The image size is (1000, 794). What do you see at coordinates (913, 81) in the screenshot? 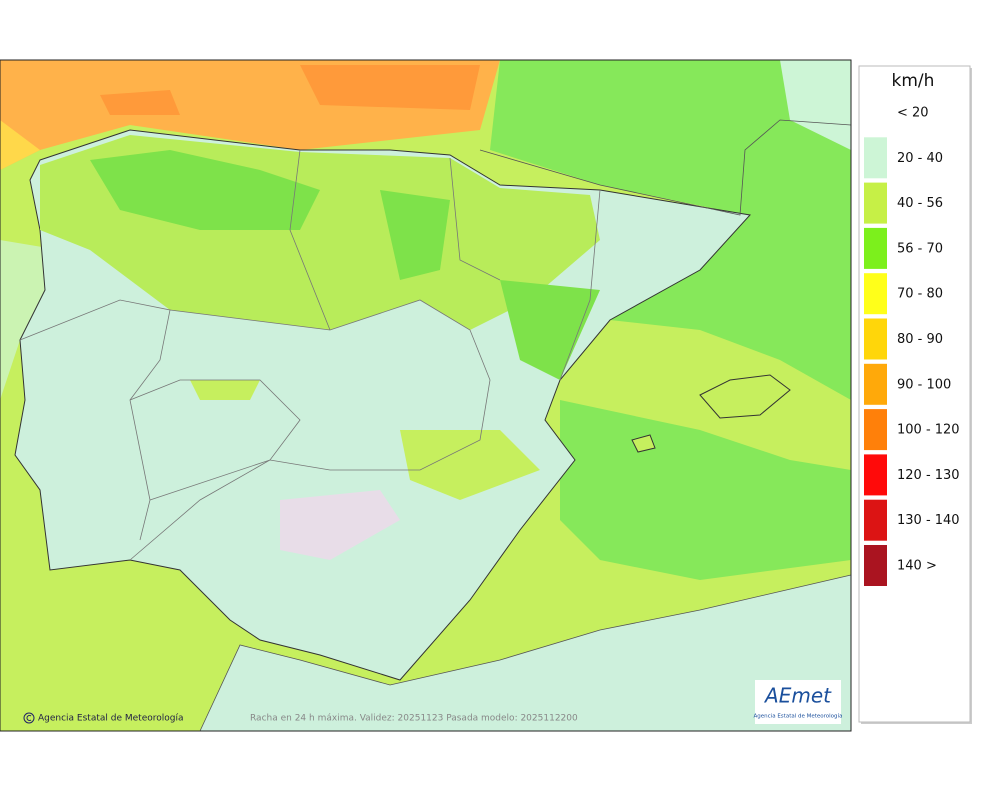
I see `legend-unit: km/h` at bounding box center [913, 81].